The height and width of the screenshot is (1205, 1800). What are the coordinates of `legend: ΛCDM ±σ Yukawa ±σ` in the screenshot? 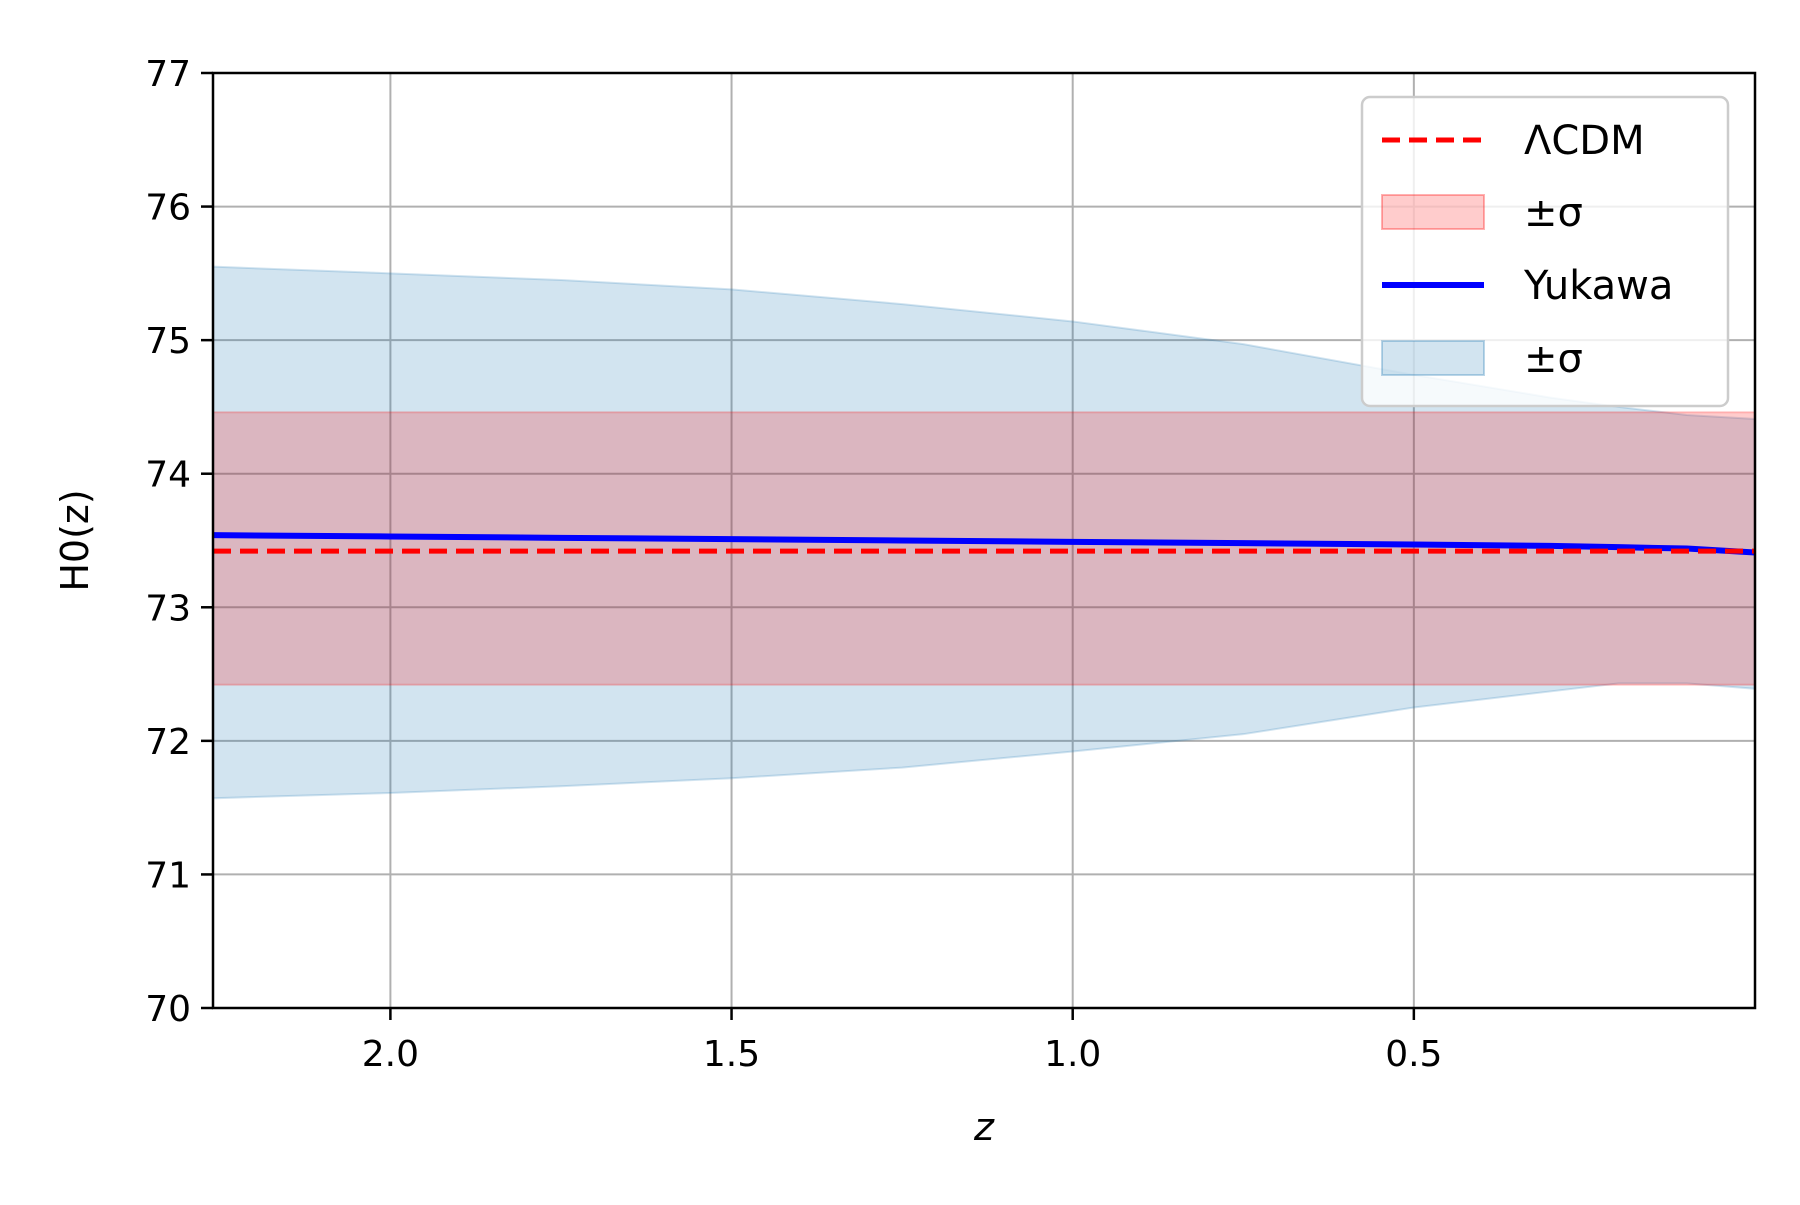 It's located at (1545, 251).